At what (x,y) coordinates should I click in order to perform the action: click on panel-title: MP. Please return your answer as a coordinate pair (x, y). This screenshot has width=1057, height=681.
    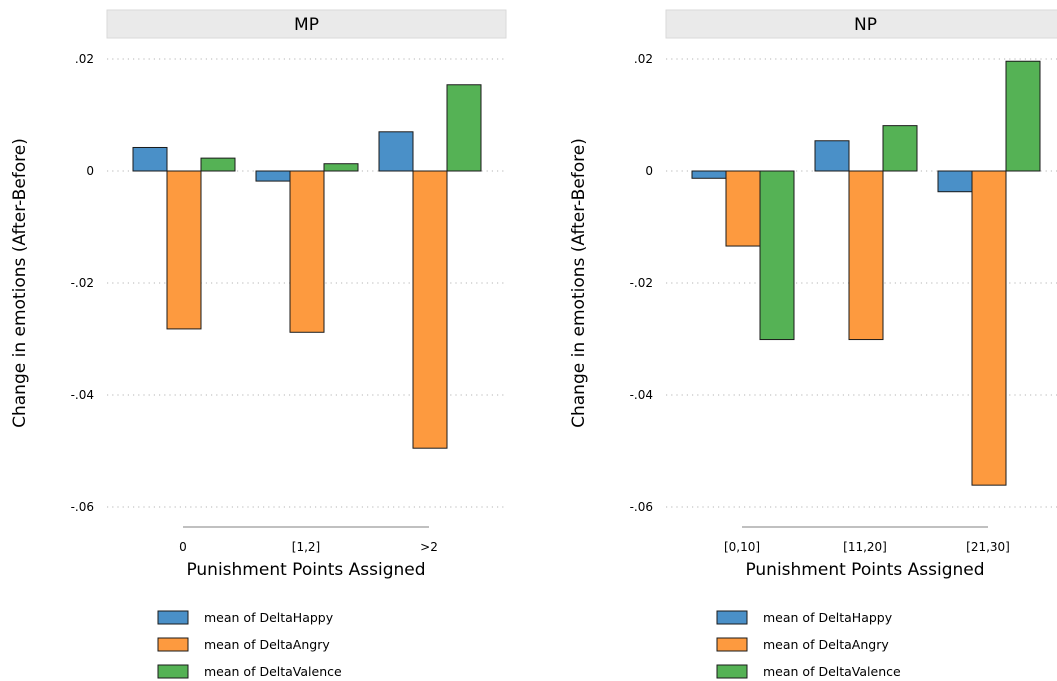
    Looking at the image, I should click on (306, 25).